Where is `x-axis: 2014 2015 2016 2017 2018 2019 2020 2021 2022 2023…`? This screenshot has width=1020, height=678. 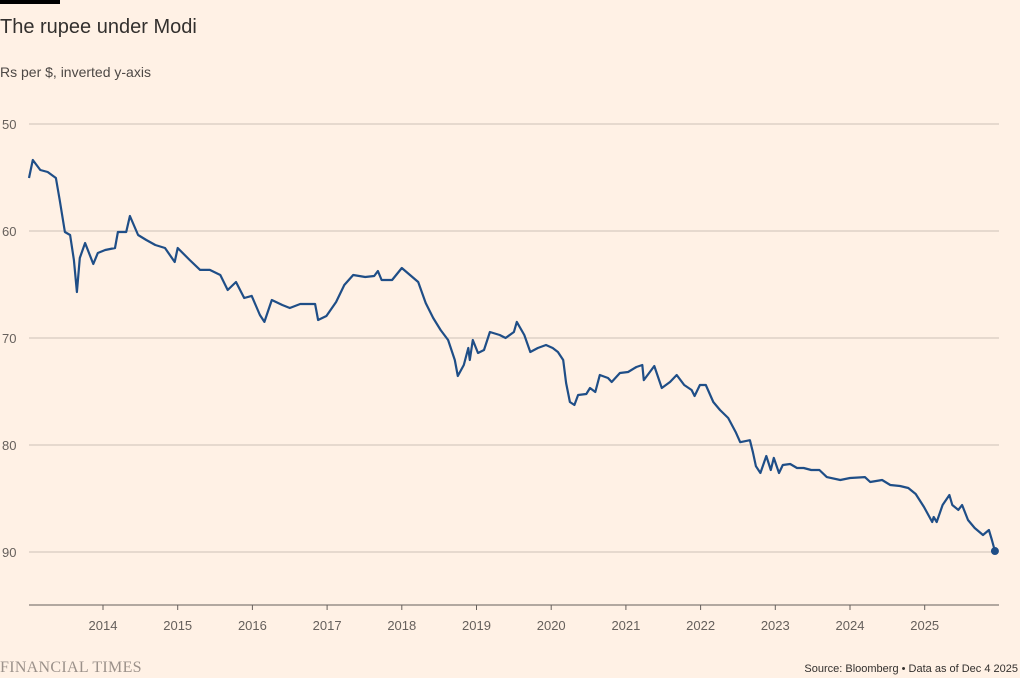 x-axis: 2014 2015 2016 2017 2018 2019 2020 2021 2022 2023… is located at coordinates (514, 618).